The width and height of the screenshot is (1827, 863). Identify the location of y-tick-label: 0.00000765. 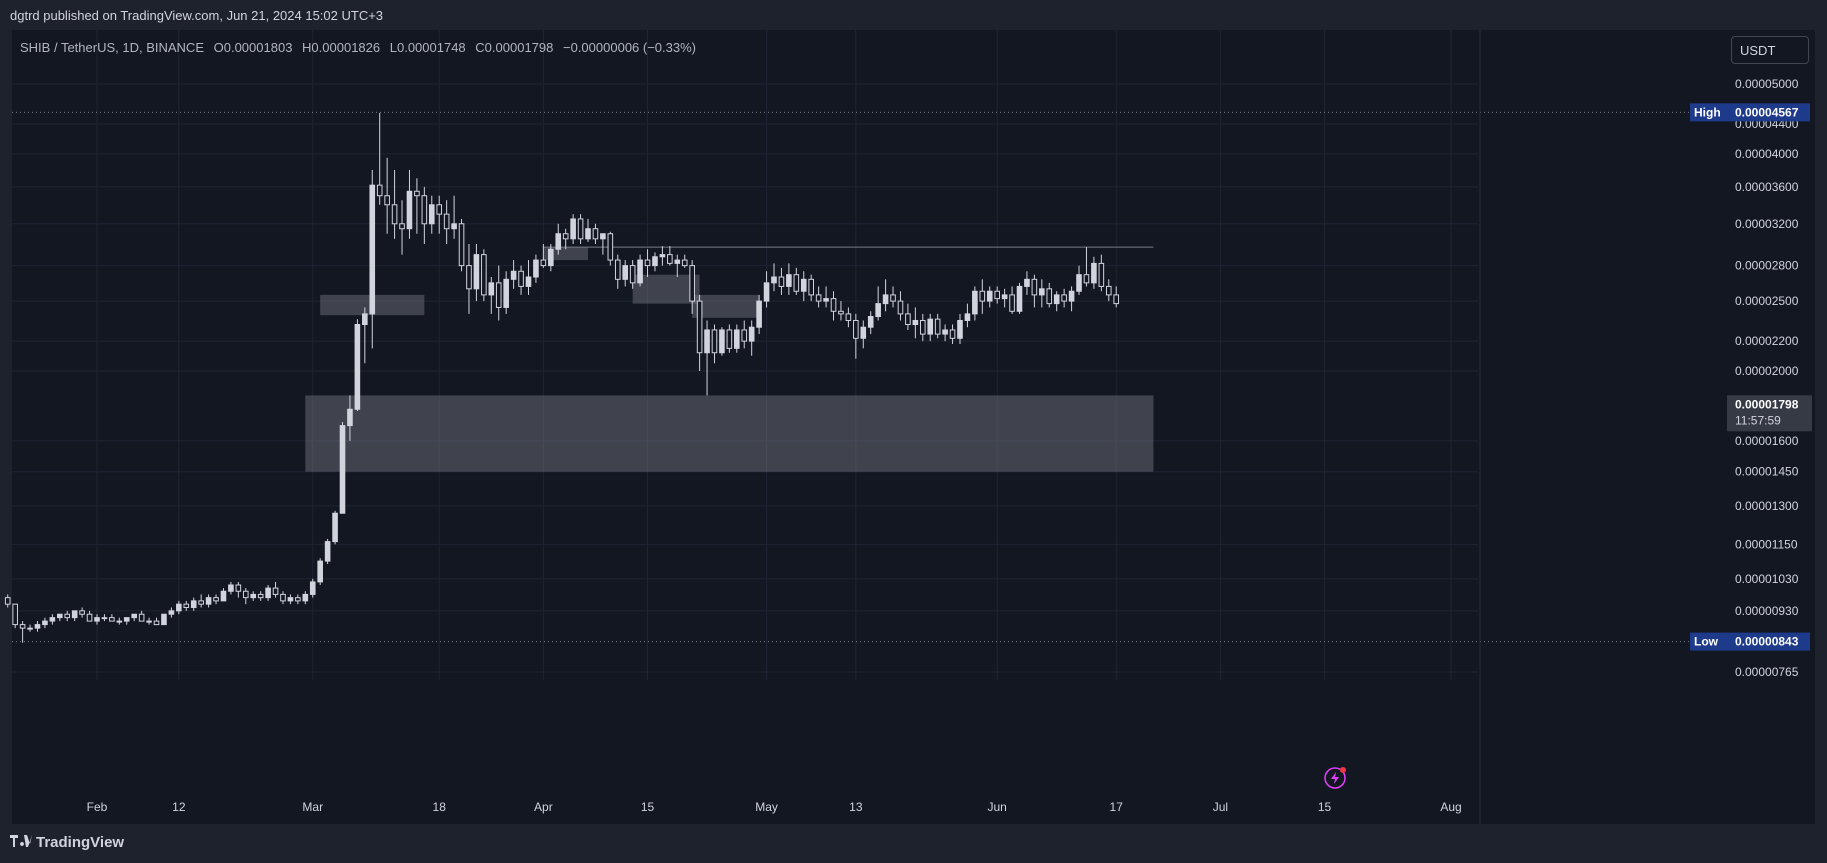
(1767, 672).